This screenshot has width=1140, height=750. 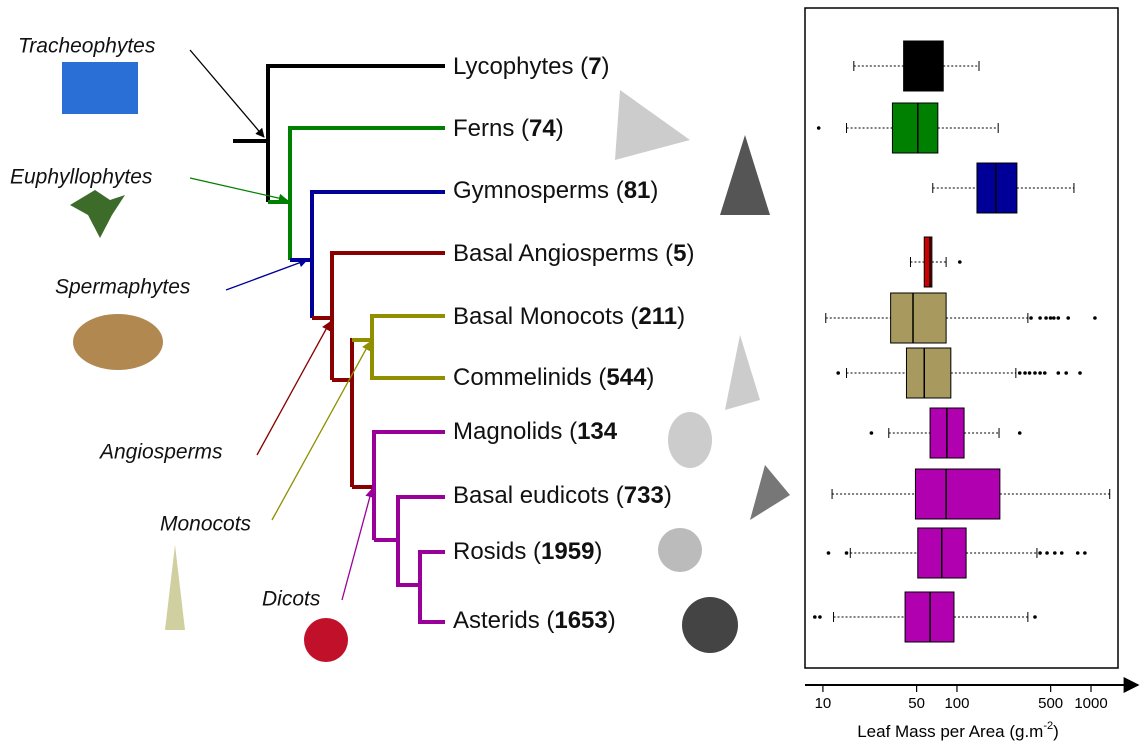 I want to click on taxon-count: 134, so click(x=597, y=431).